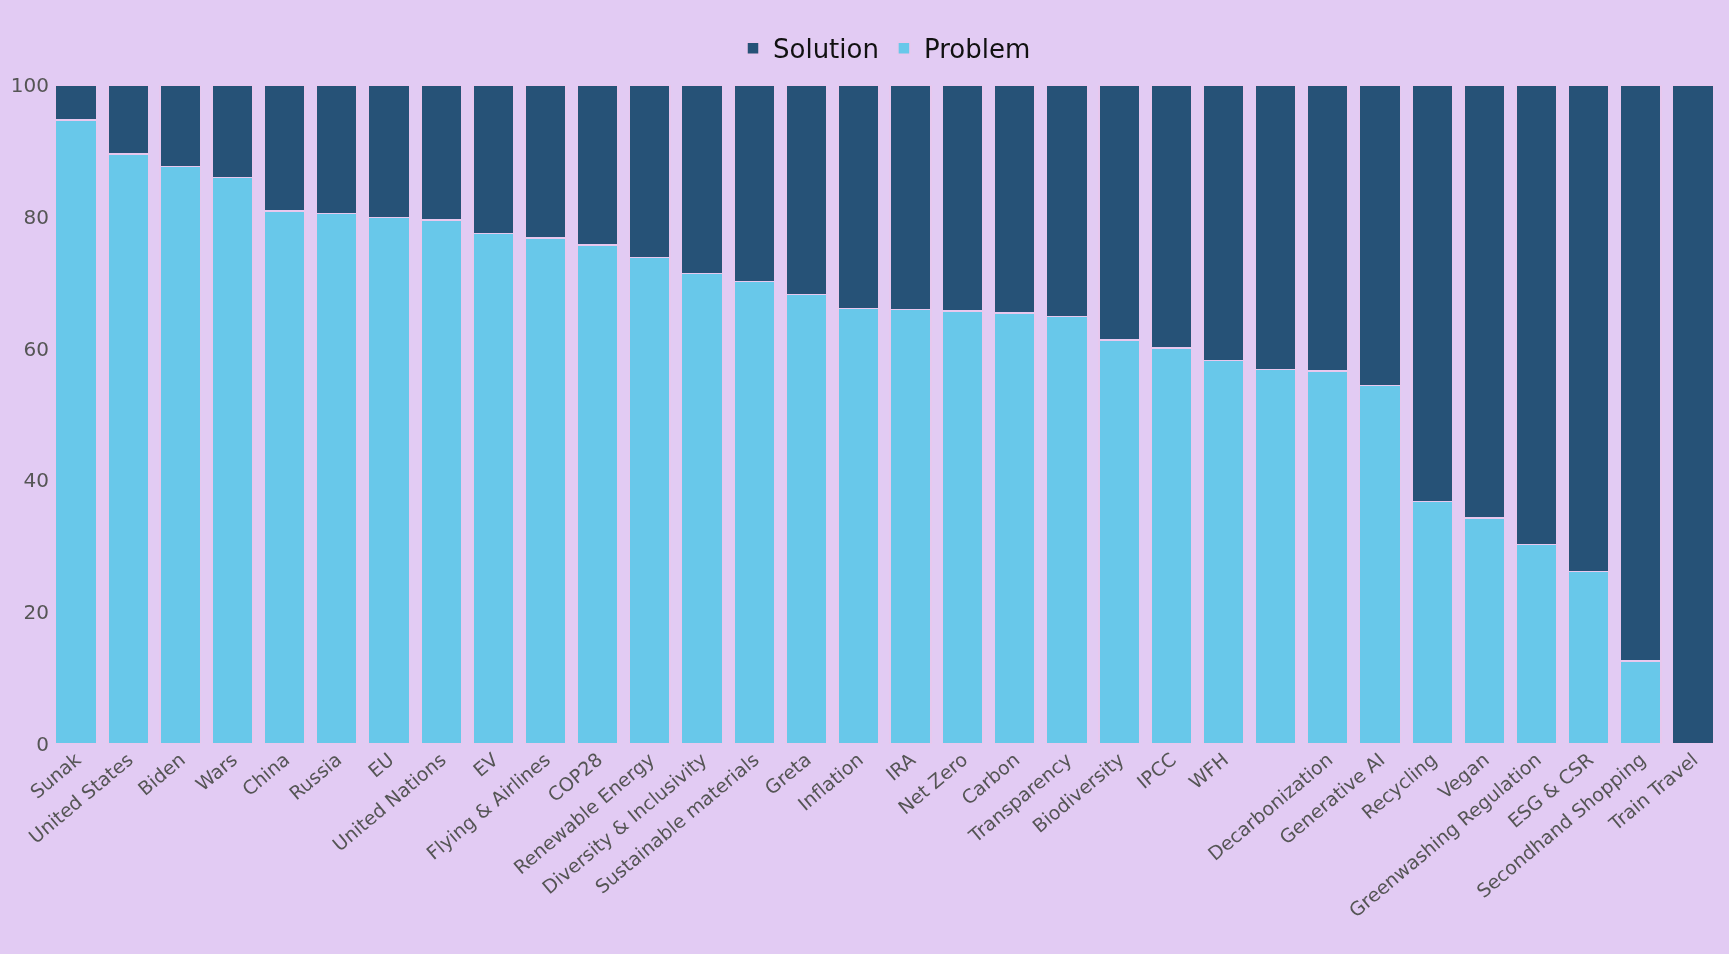 This screenshot has width=1729, height=954. Describe the element at coordinates (485, 764) in the screenshot. I see `x-tick-label: EV` at that location.